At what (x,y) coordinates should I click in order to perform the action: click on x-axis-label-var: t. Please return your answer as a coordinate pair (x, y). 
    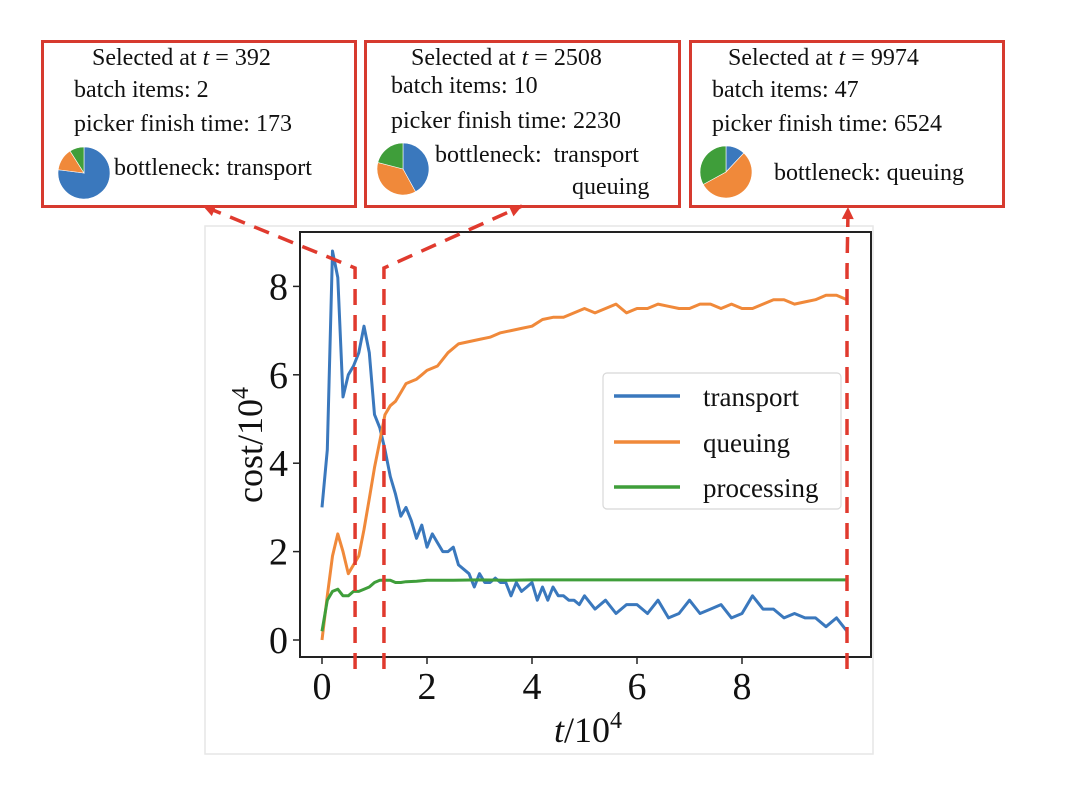
    Looking at the image, I should click on (559, 730).